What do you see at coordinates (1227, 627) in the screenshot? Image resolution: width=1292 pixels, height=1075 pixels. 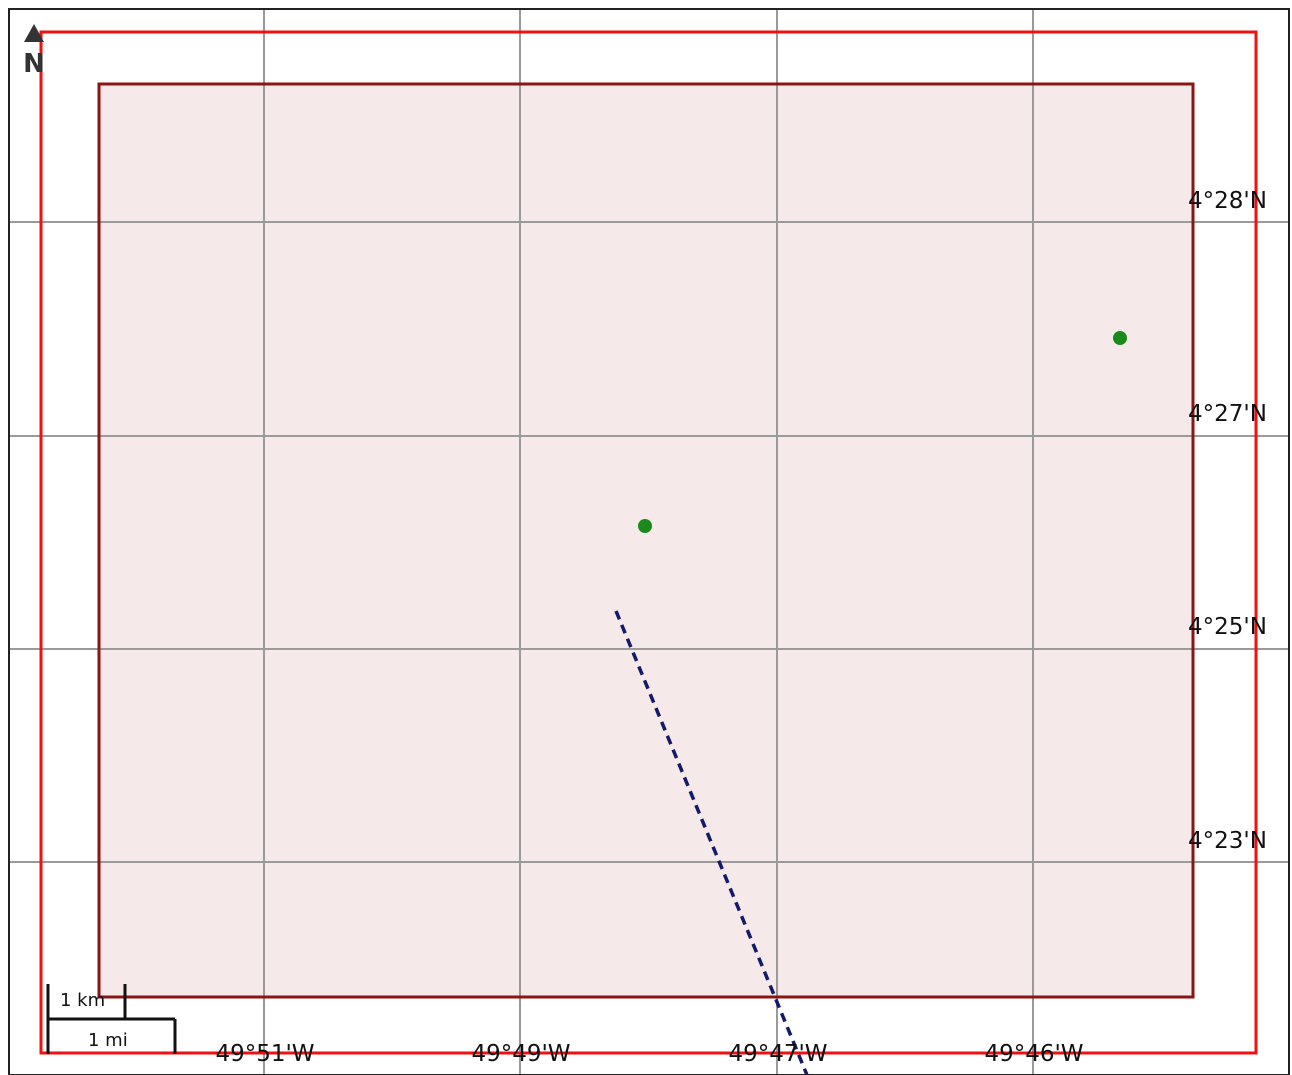 I see `latitude-label: 4°25'N` at bounding box center [1227, 627].